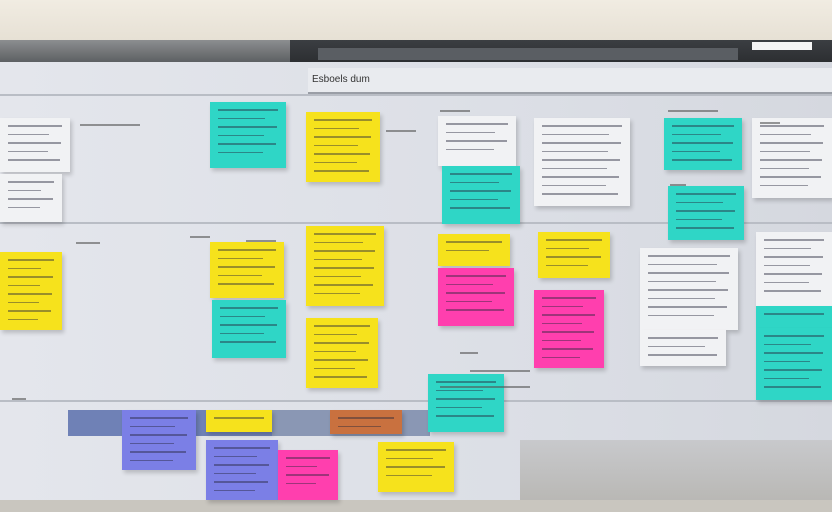  I want to click on floor, so click(416, 506).